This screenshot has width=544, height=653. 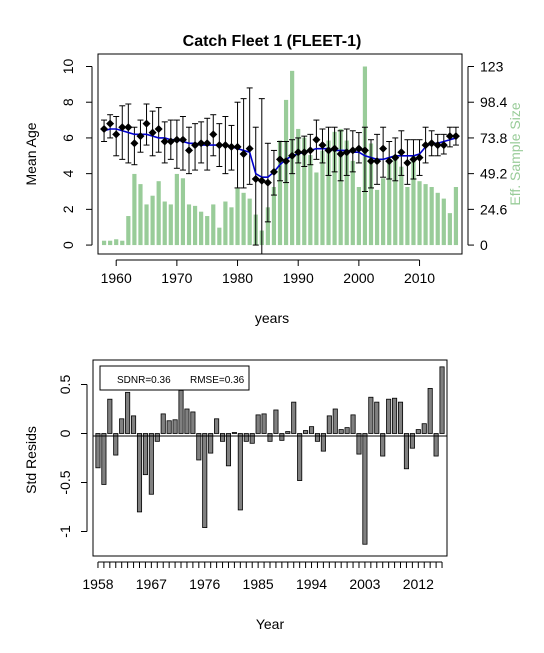 I want to click on x-tick-label: 2000, so click(x=358, y=278).